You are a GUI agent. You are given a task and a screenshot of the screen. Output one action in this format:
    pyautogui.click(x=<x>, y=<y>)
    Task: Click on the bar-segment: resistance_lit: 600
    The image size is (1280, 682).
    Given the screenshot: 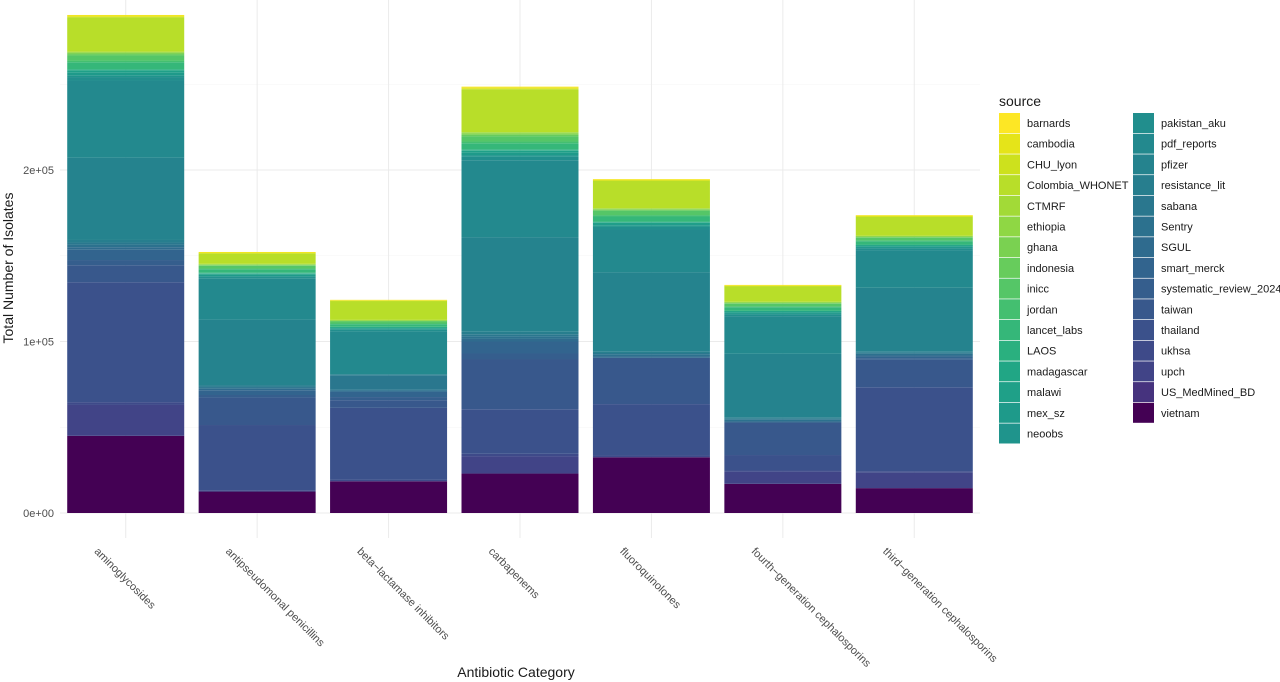 What is the action you would take?
    pyautogui.click(x=389, y=375)
    